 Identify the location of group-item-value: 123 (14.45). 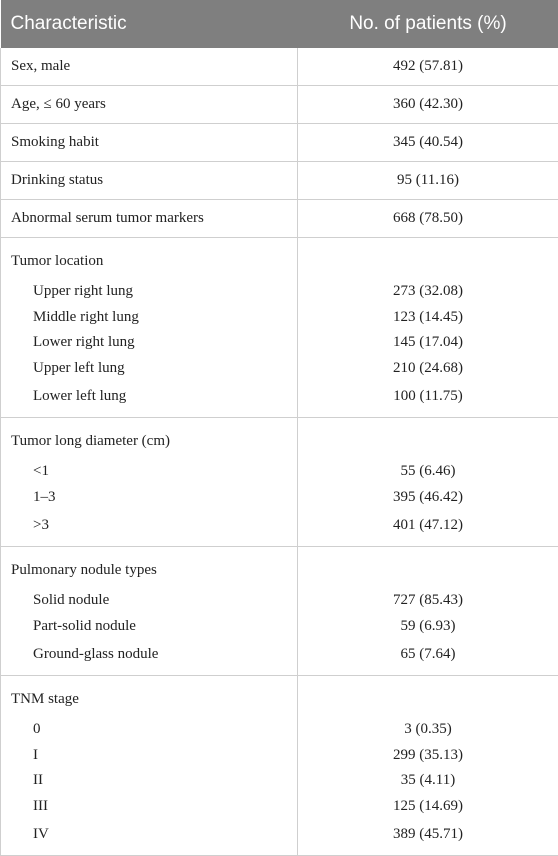
(428, 318).